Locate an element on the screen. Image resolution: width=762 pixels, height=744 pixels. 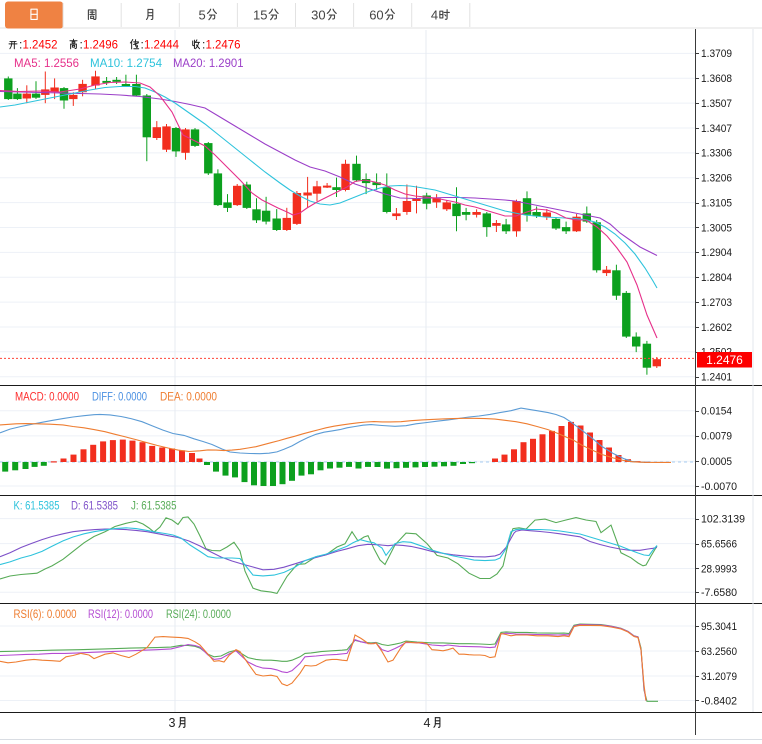
svg-text: 63.2560 is located at coordinates (719, 652).